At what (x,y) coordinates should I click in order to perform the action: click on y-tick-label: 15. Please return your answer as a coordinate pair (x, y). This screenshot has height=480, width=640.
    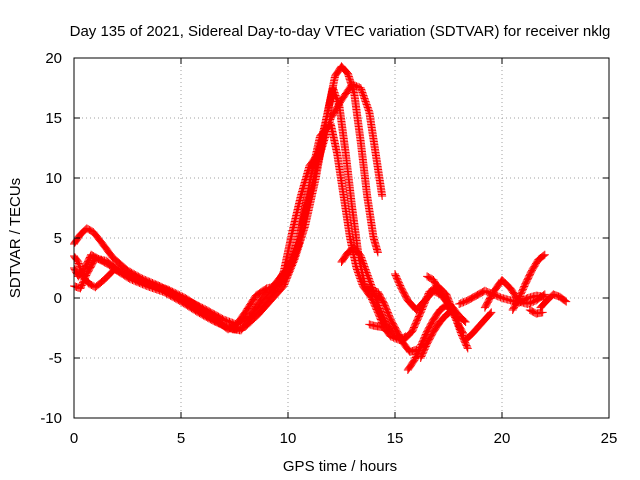
    Looking at the image, I should click on (53, 118).